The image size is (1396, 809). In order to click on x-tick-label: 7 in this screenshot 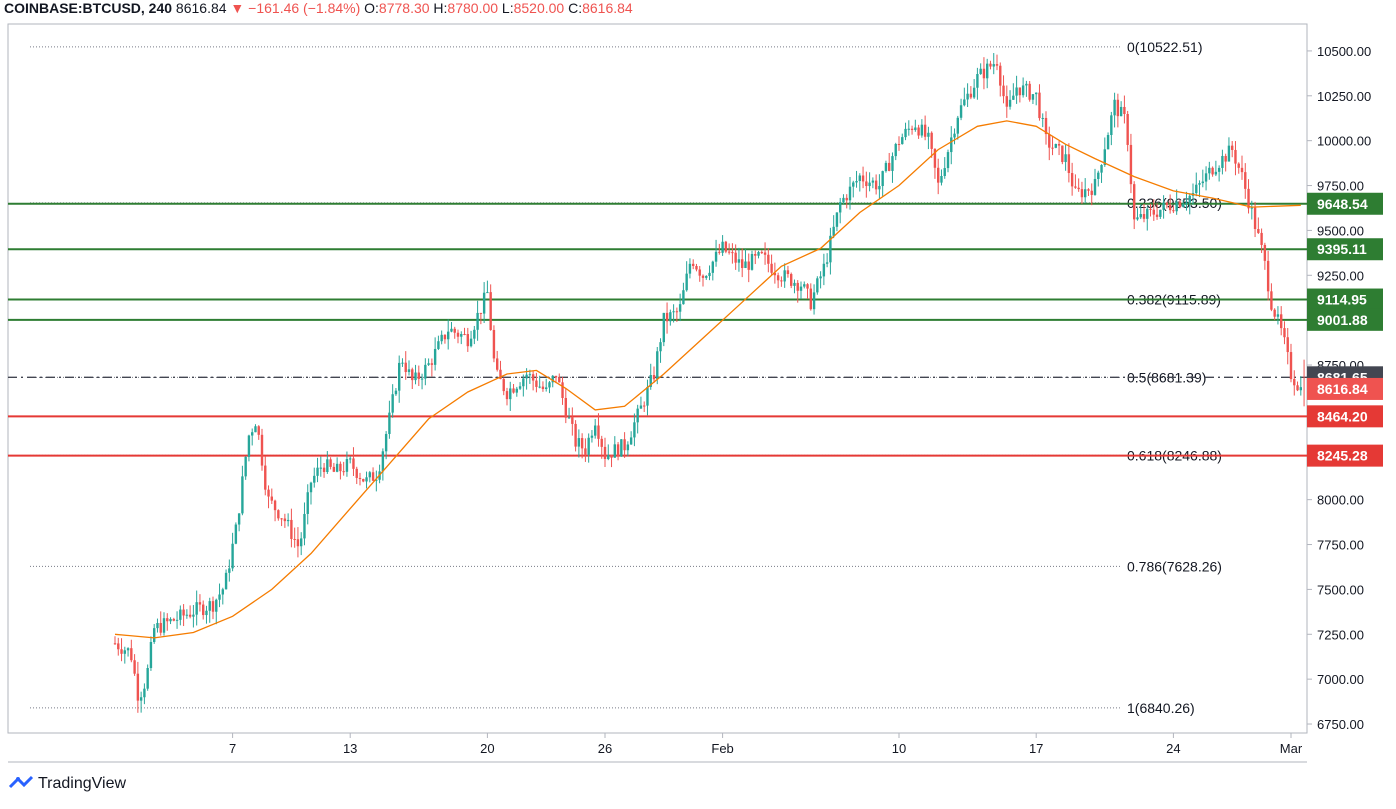, I will do `click(232, 748)`.